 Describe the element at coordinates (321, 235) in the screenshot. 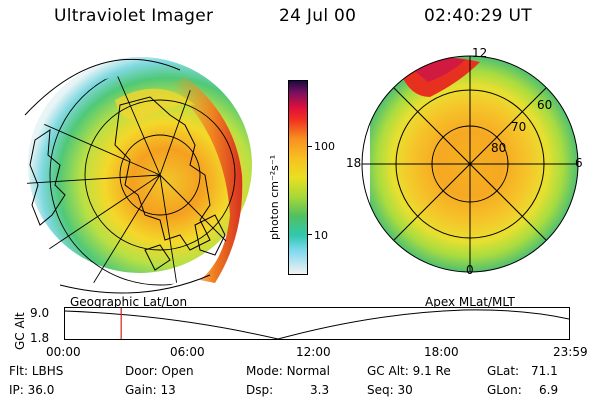

I see `colourbar-label-10: 10` at that location.